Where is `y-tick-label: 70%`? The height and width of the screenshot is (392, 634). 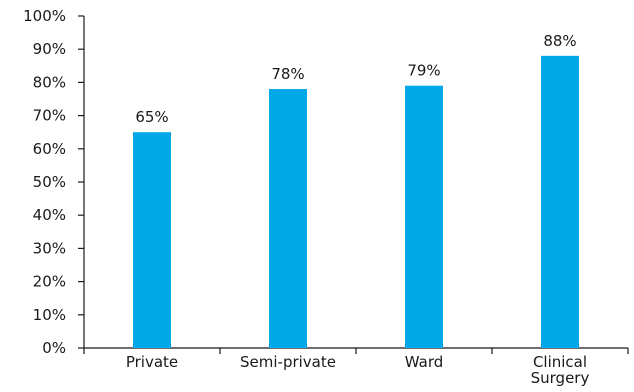 y-tick-label: 70% is located at coordinates (49, 116).